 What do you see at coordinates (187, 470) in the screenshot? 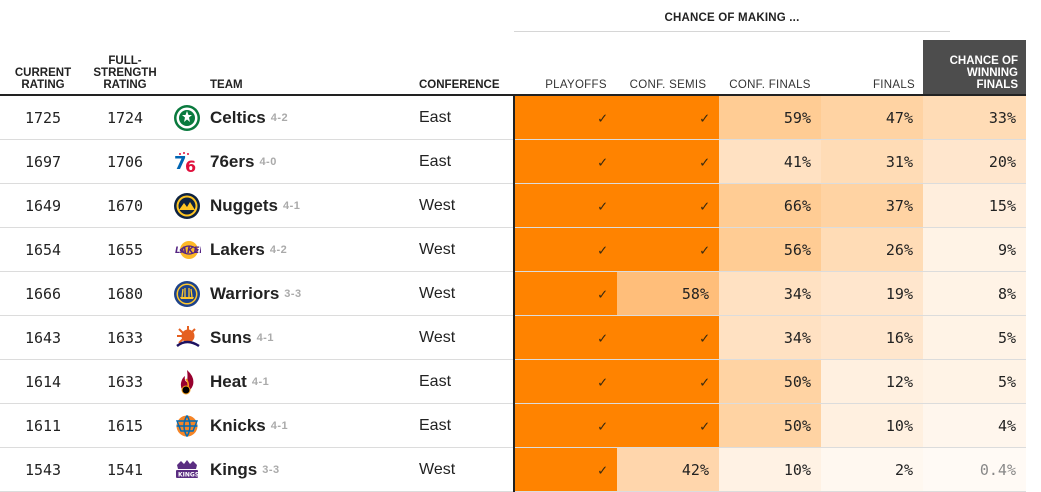
I see `kings-logo-icon: KINGS` at bounding box center [187, 470].